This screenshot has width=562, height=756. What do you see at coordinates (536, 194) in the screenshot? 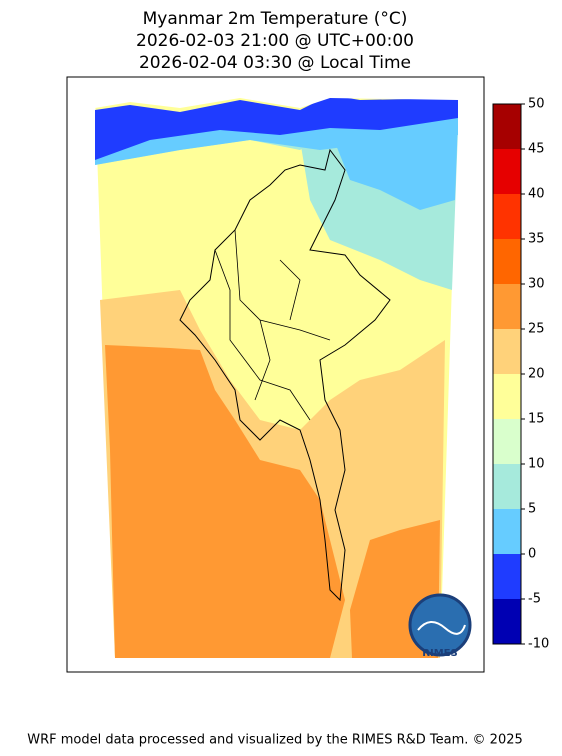
I see `tick-label: 40` at bounding box center [536, 194].